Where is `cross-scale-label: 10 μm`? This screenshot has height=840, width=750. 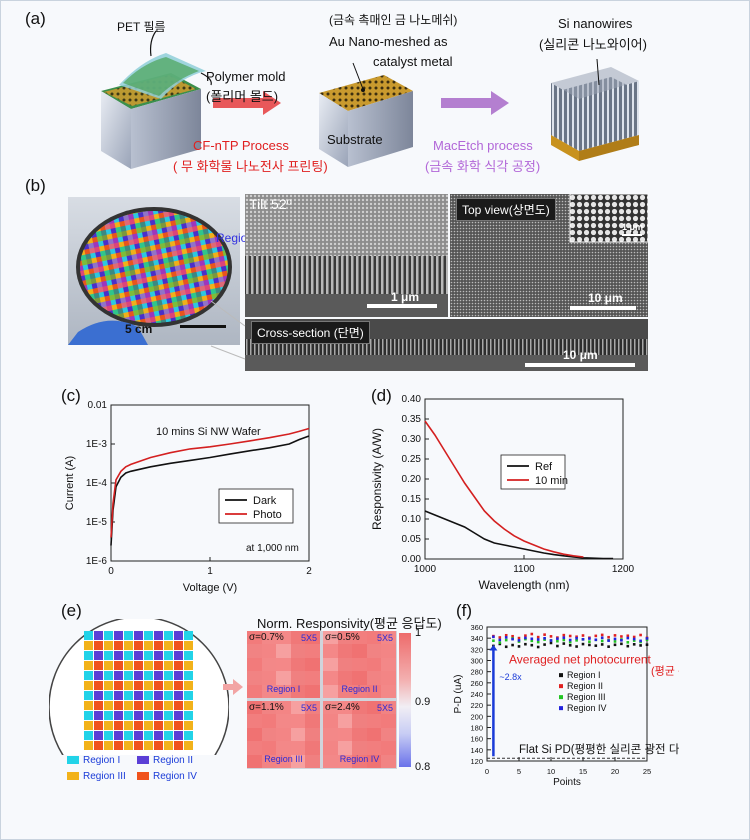
cross-scale-label: 10 μm is located at coordinates (580, 355).